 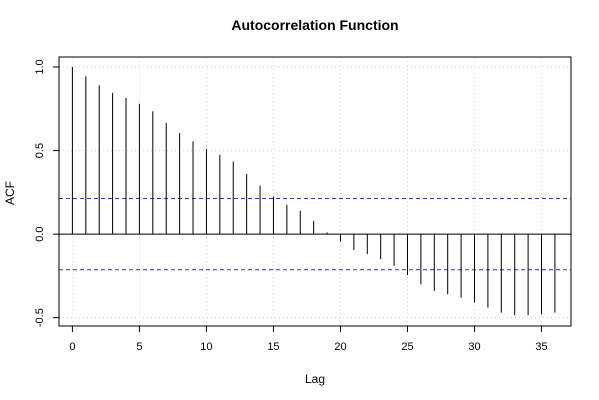 What do you see at coordinates (40, 233) in the screenshot?
I see `y-tick-label: 0.0` at bounding box center [40, 233].